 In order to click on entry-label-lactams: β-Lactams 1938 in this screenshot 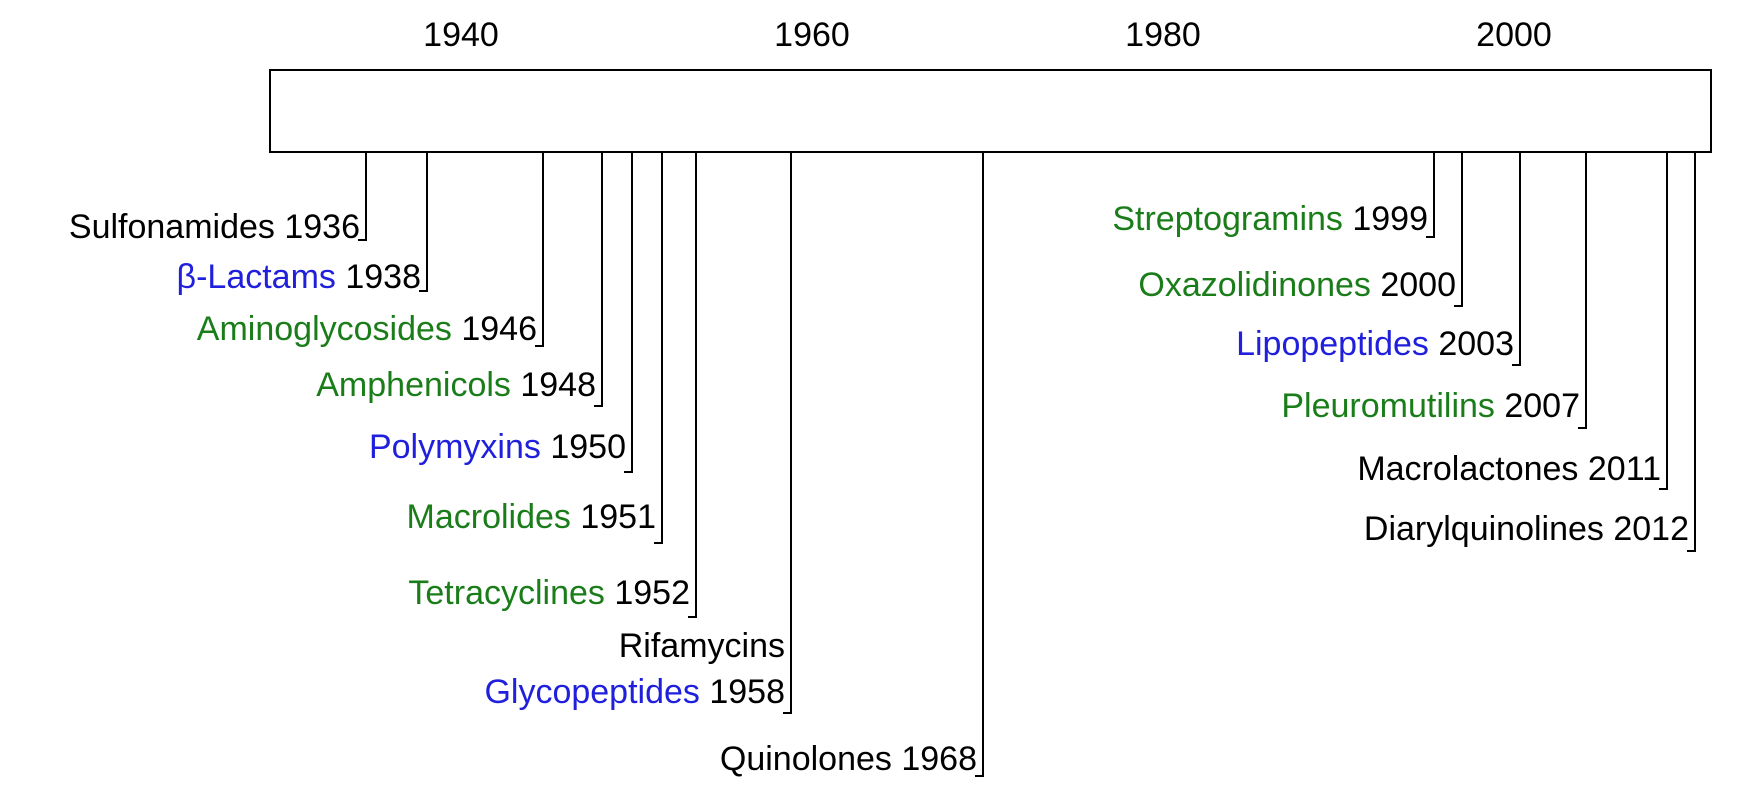, I will do `click(299, 277)`.